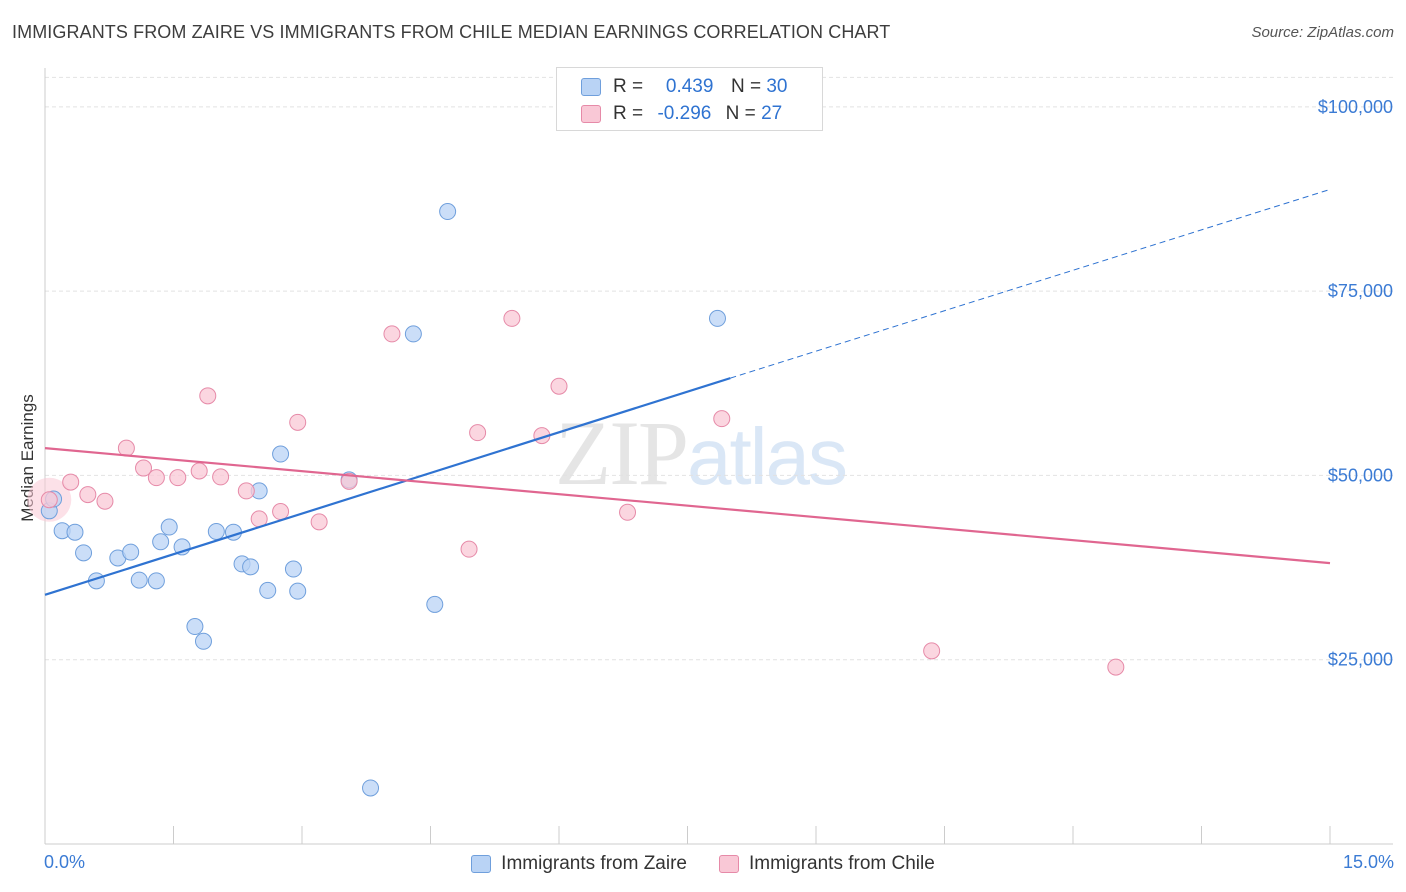  Describe the element at coordinates (65, 862) in the screenshot. I see `x-tick-min: 0.0%` at that location.